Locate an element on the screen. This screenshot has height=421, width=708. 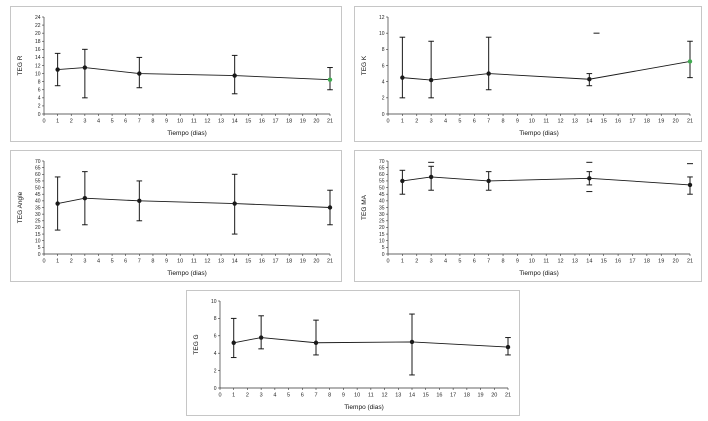
svg-text: 45 is located at coordinates (38, 195).